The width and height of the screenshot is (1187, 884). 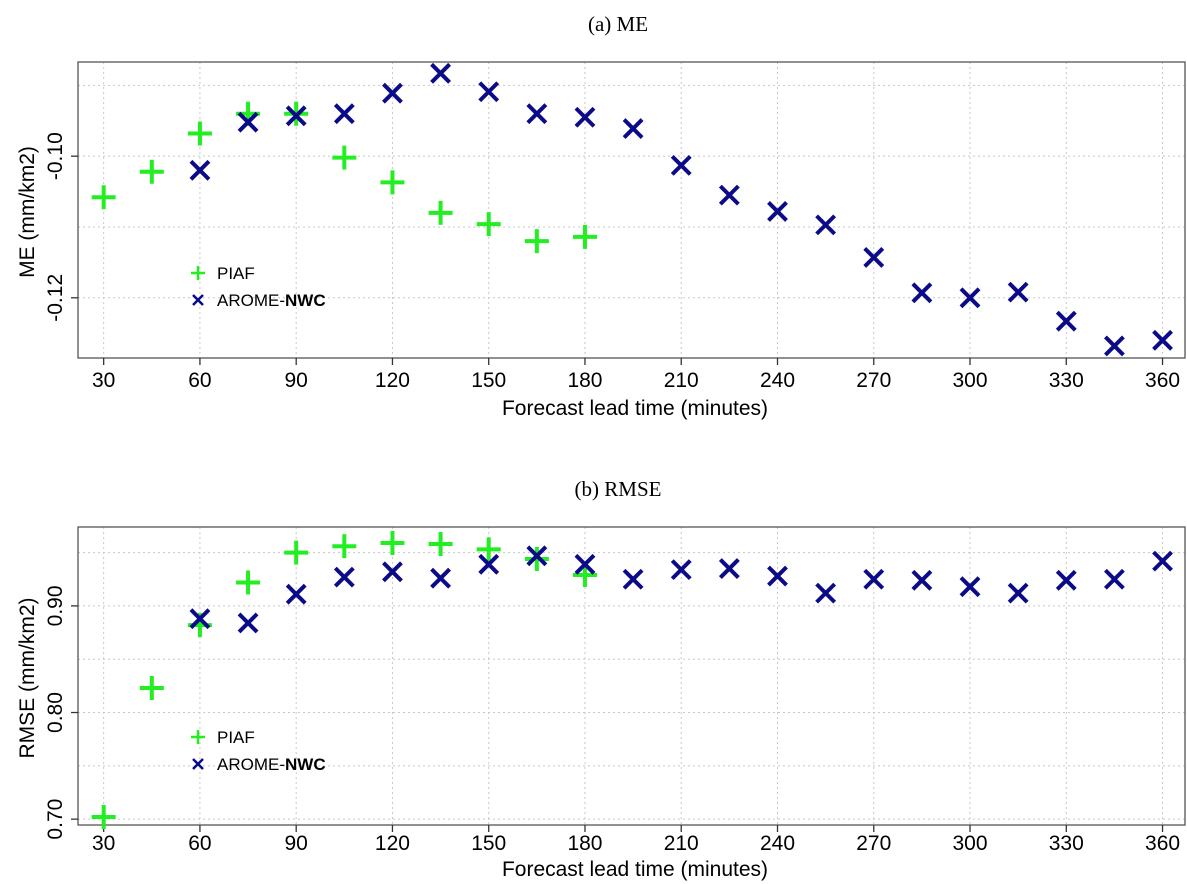 What do you see at coordinates (635, 869) in the screenshot?
I see `x-axis-label: Forecast lead time (minutes)` at bounding box center [635, 869].